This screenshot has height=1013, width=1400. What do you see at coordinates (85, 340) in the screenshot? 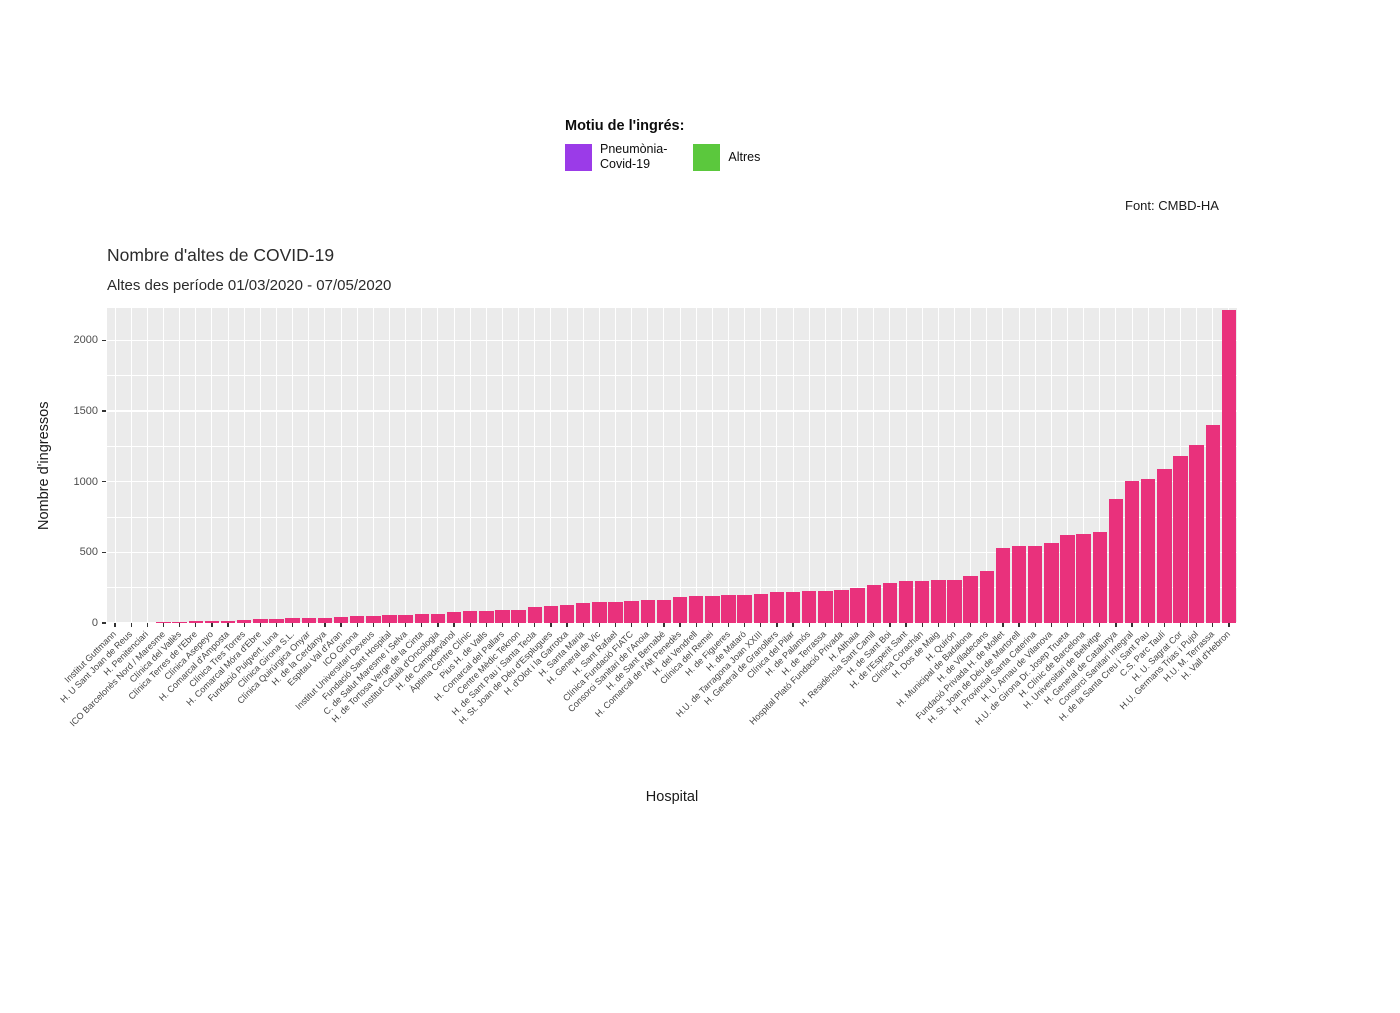
I see `y-tick-label: 2000` at bounding box center [85, 340].